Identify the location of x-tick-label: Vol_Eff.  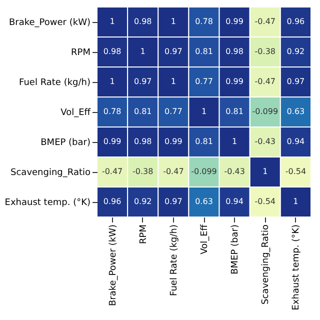
(205, 239).